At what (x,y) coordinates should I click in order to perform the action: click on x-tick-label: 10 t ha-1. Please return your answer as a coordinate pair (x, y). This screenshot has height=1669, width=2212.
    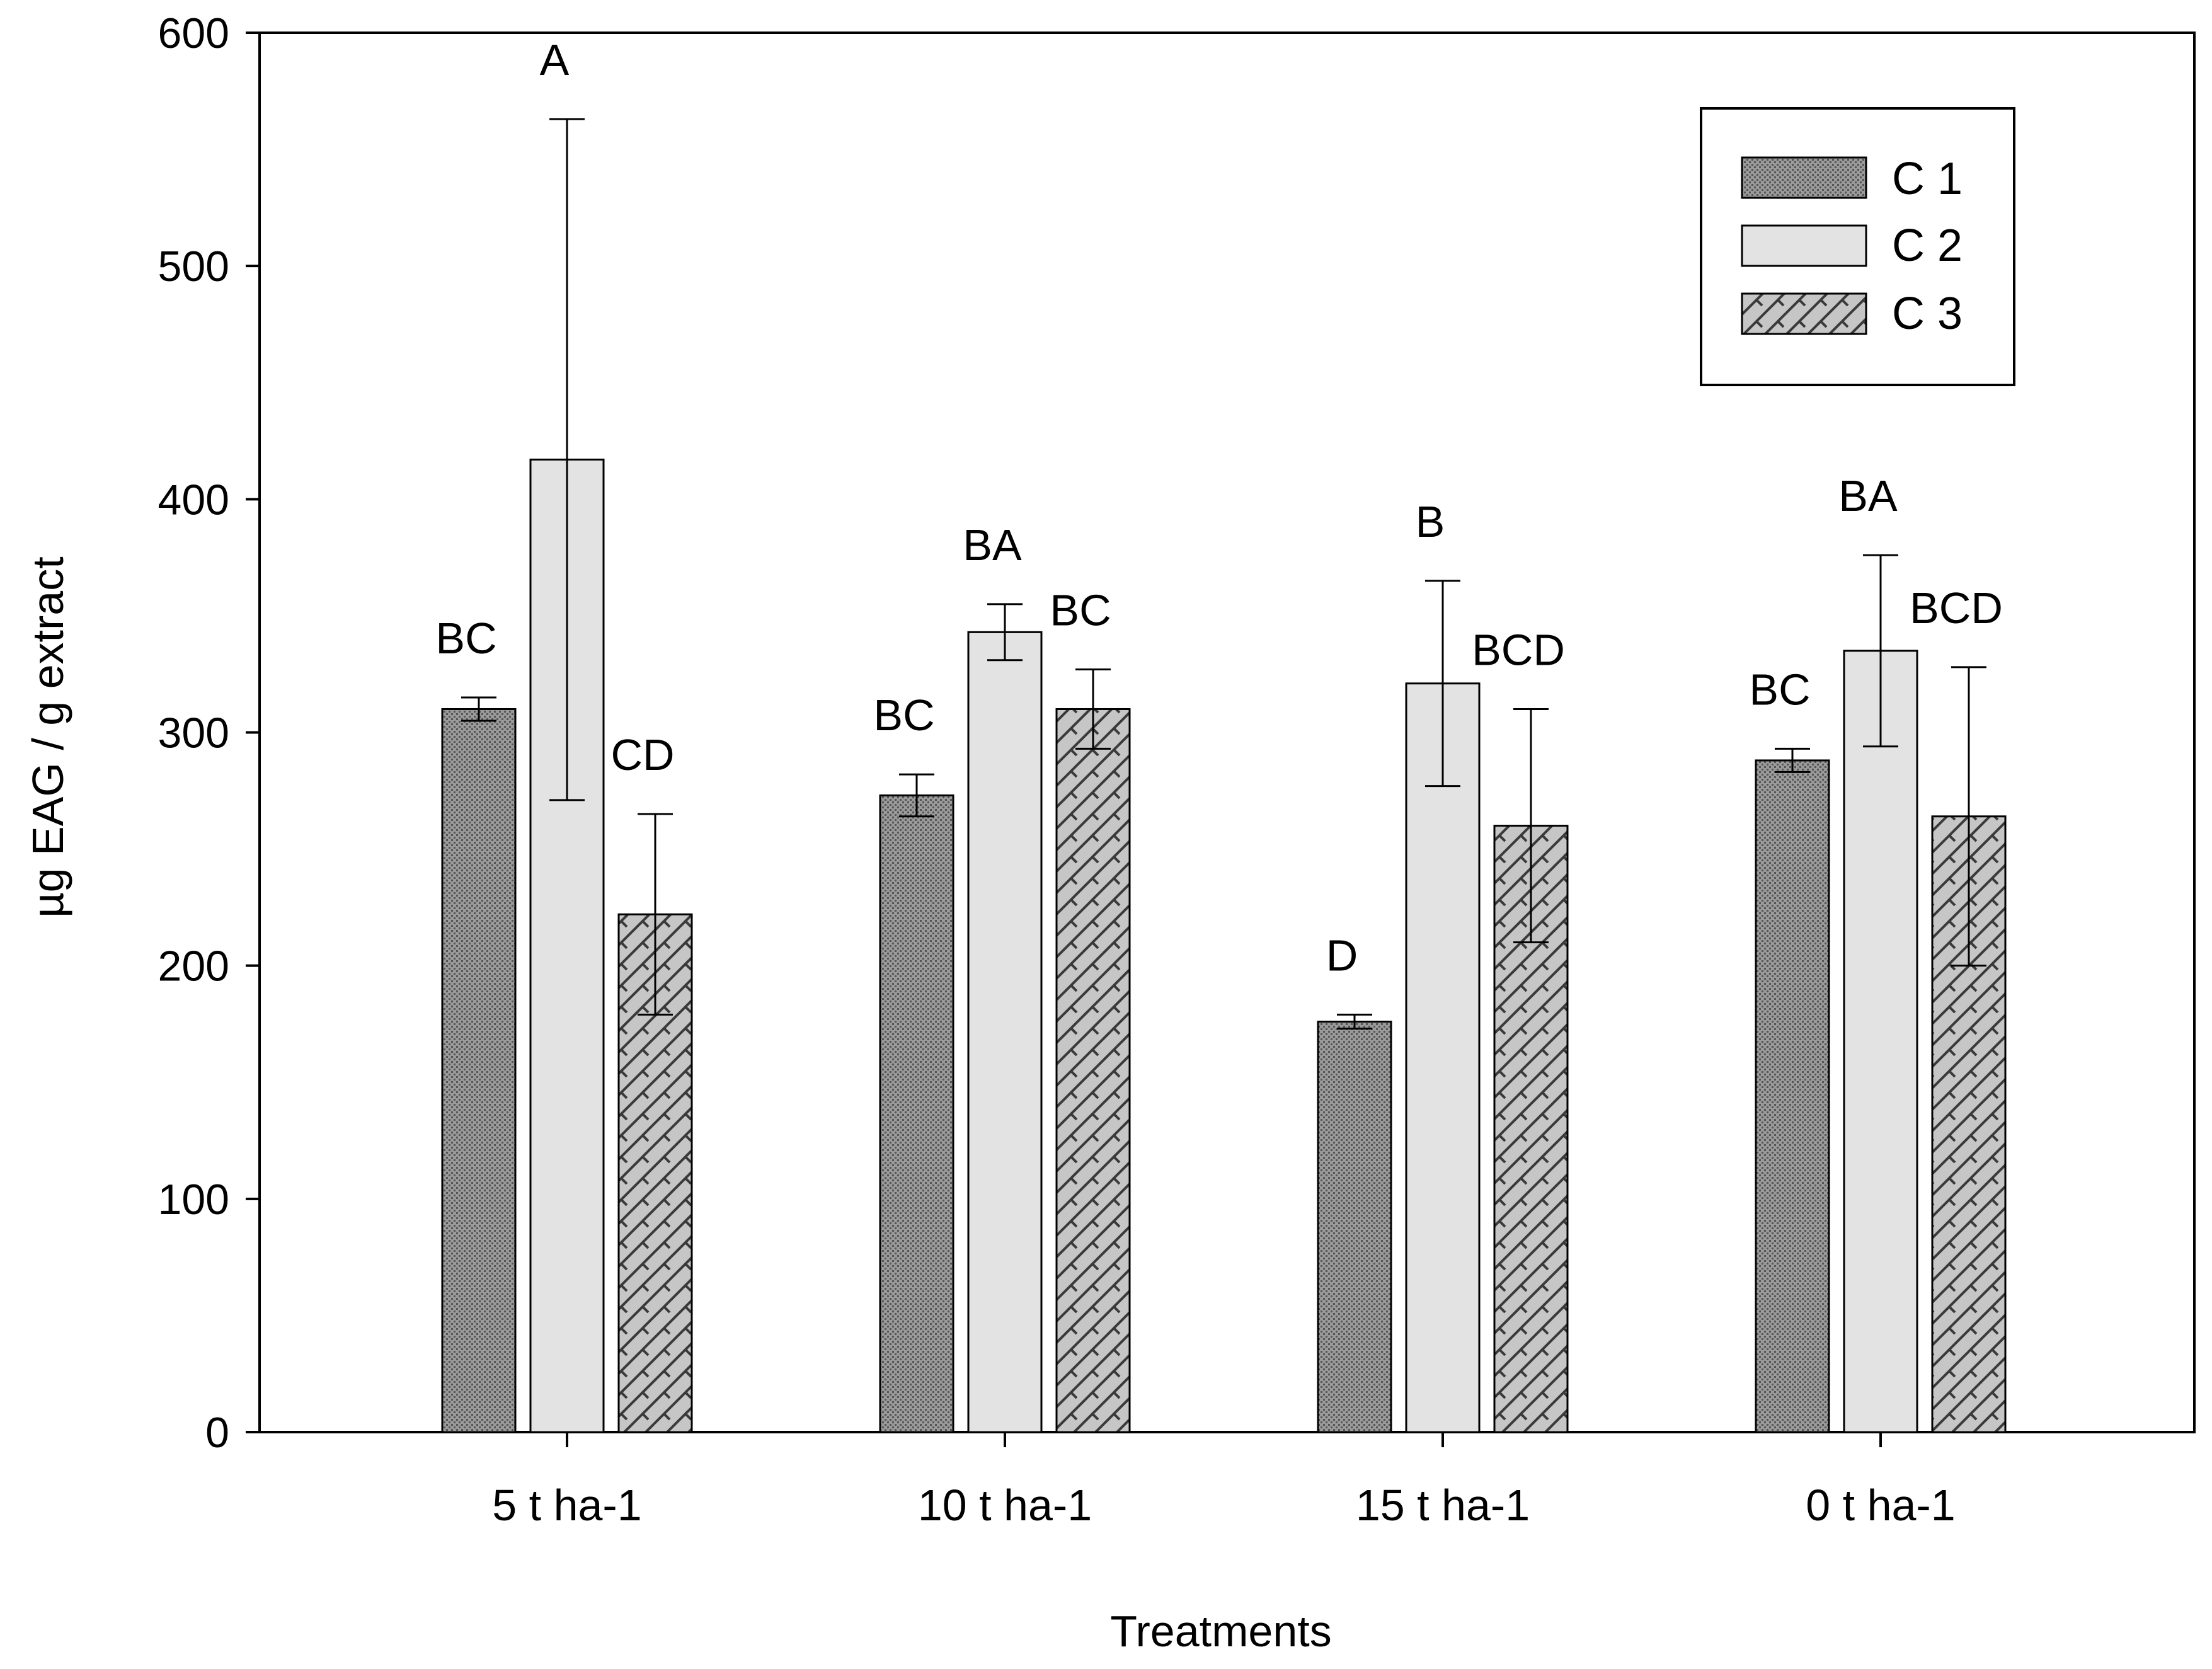
    Looking at the image, I should click on (1005, 1506).